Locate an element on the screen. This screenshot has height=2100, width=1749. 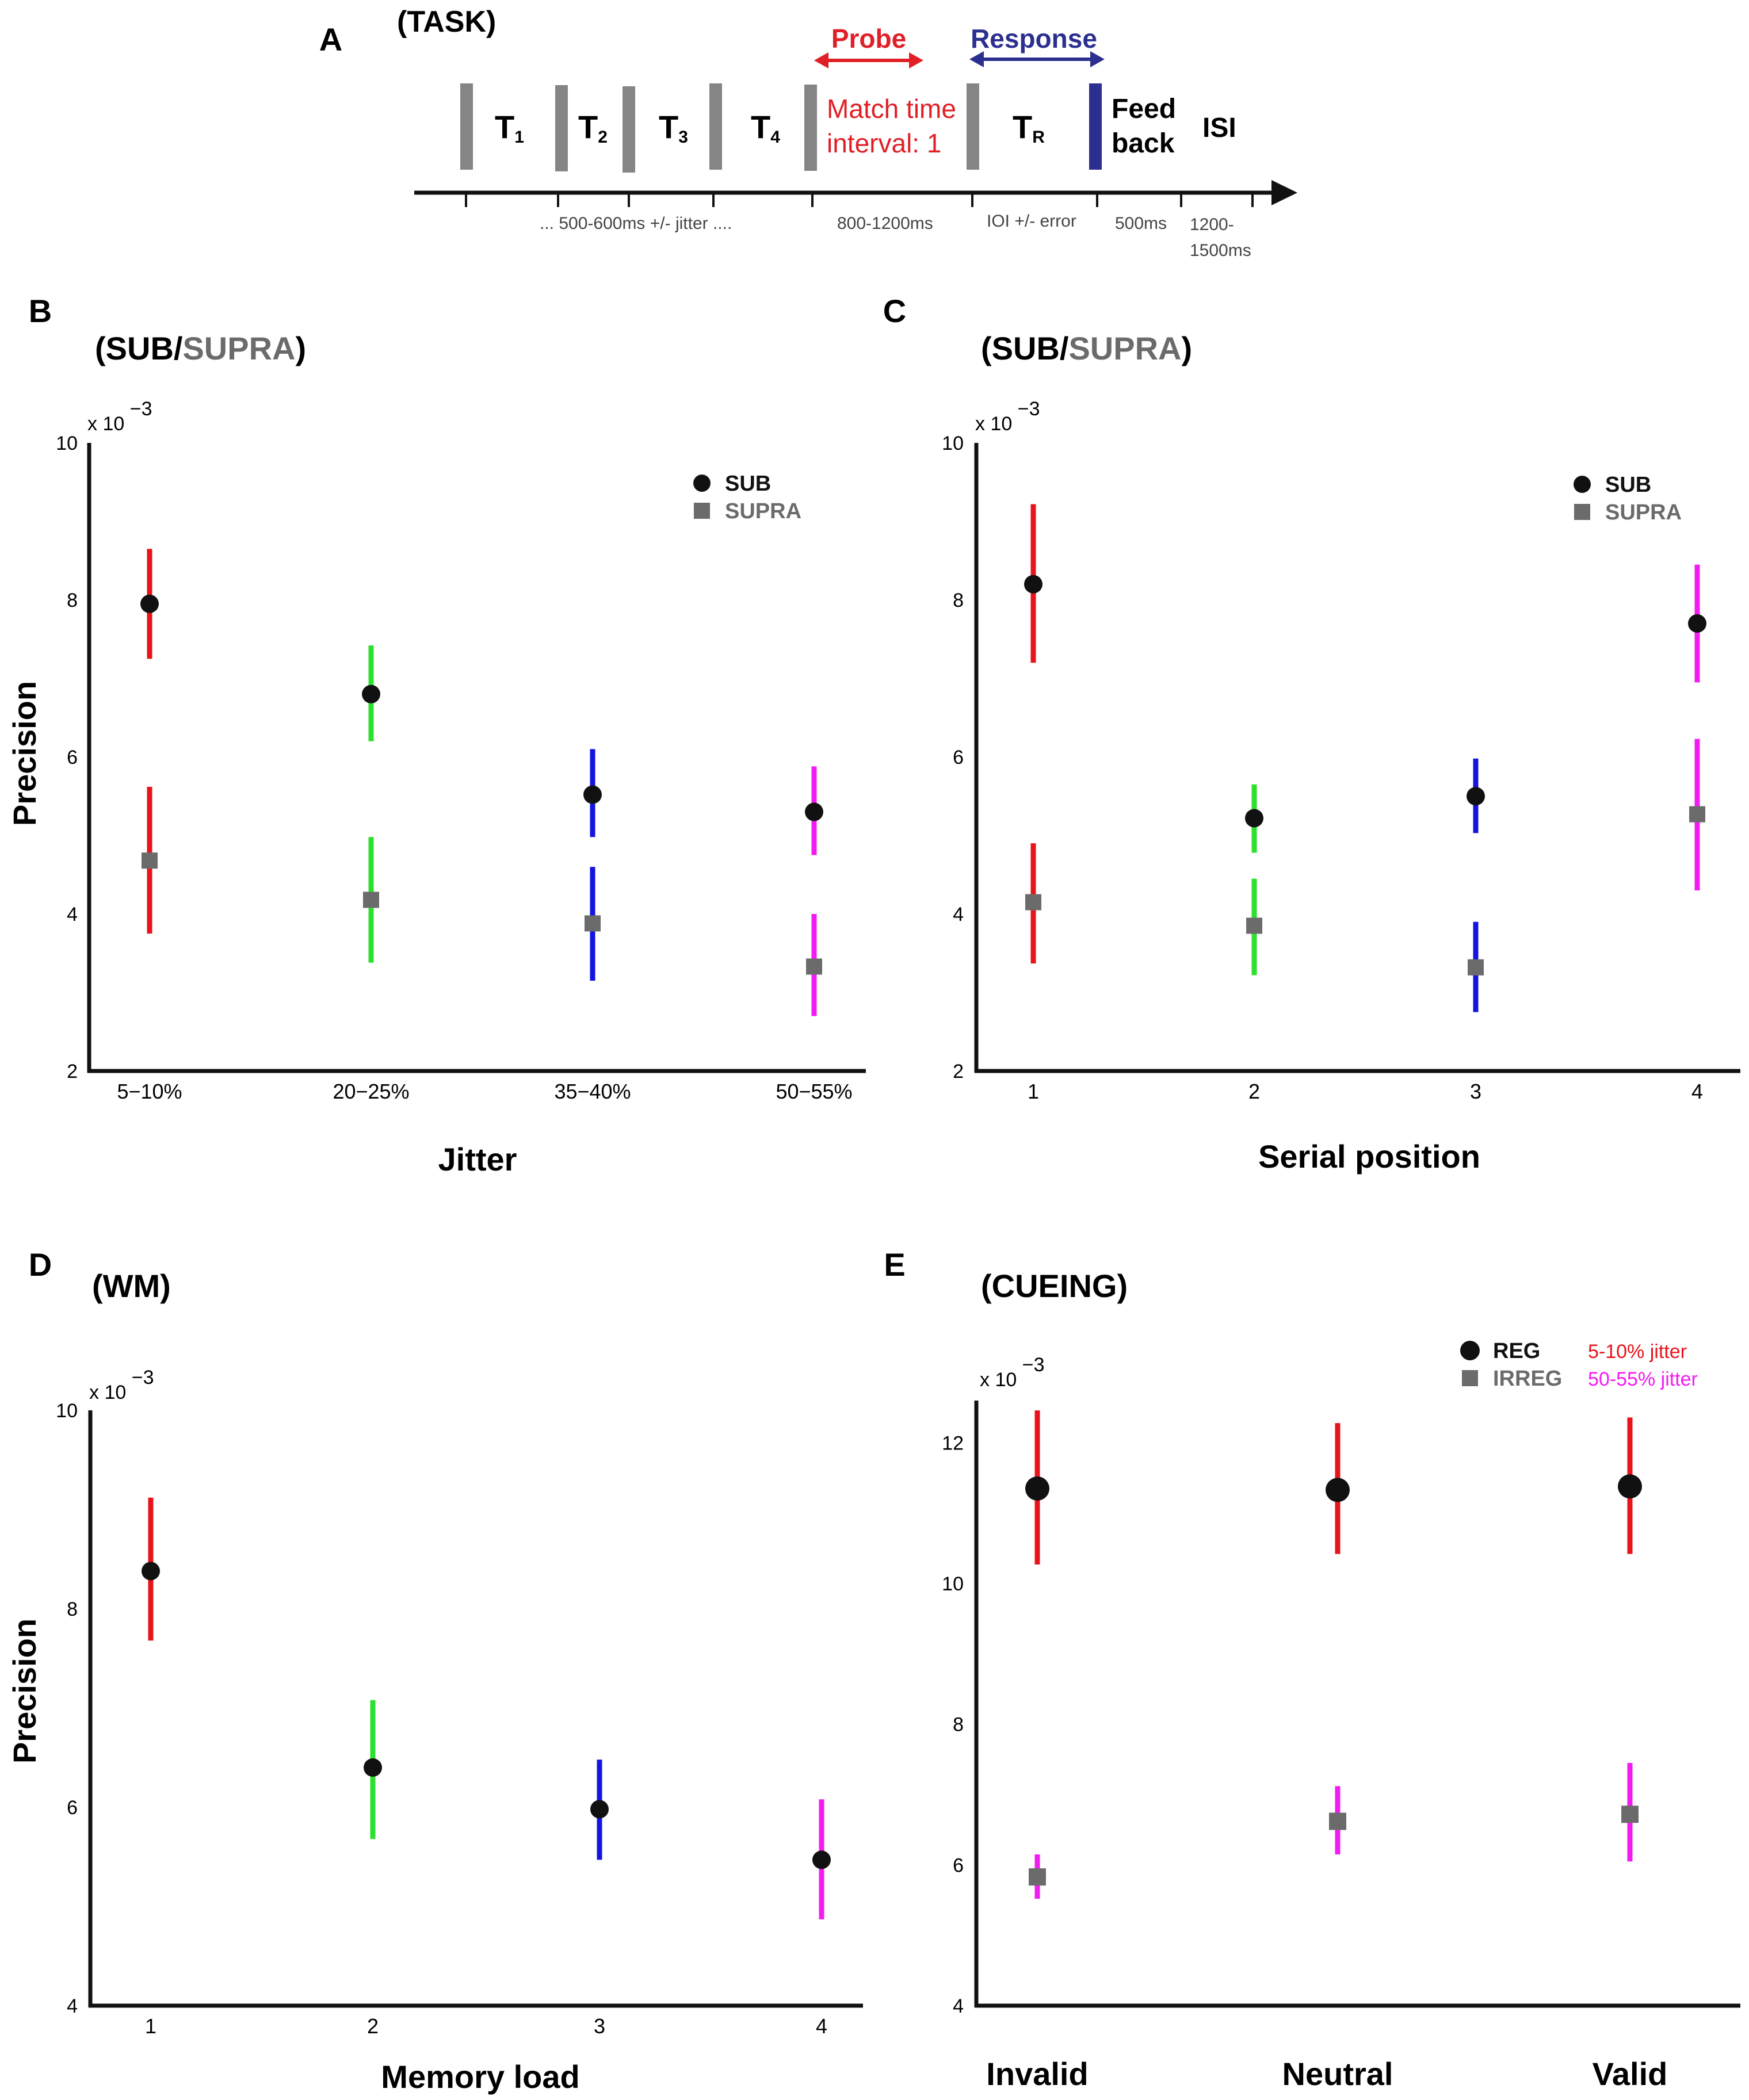
series-irreg is located at coordinates (1334, 1831).